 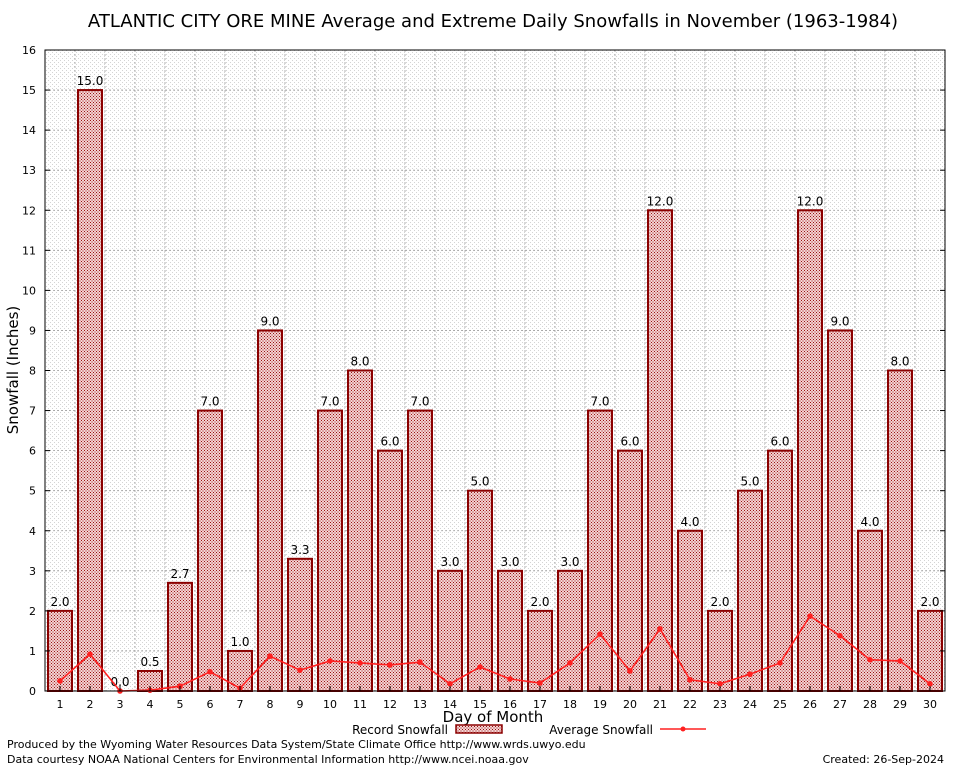 I want to click on bar-label-day-10: 7.0, so click(x=329, y=402).